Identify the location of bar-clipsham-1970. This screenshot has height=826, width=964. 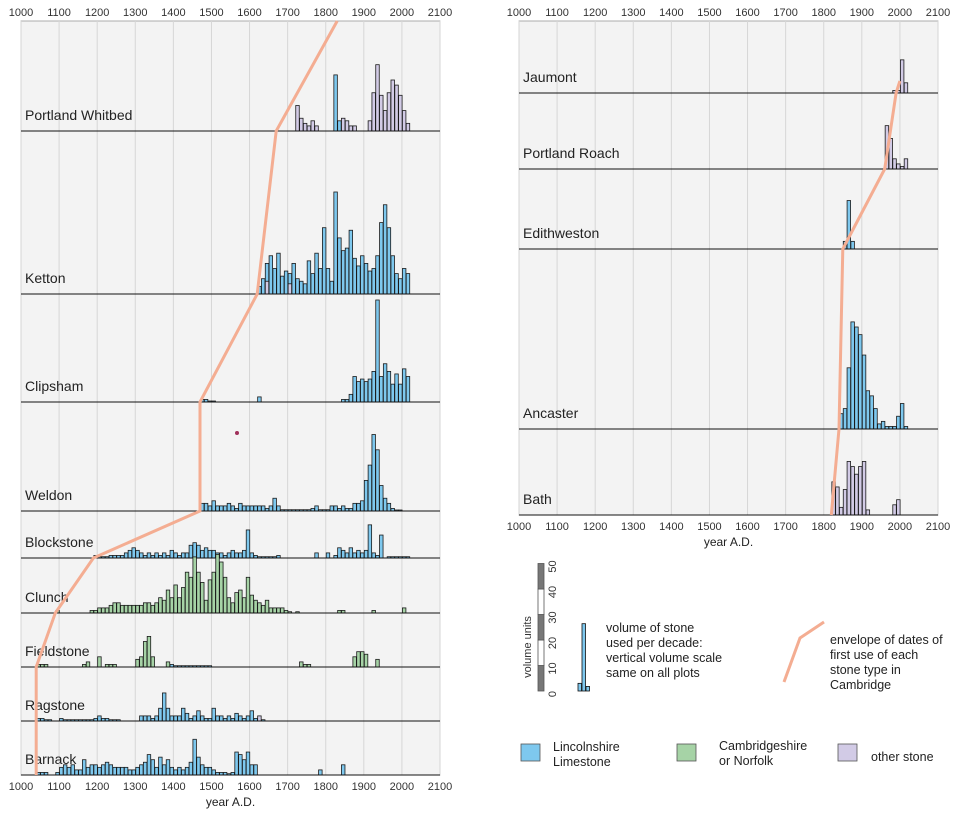
(392, 393).